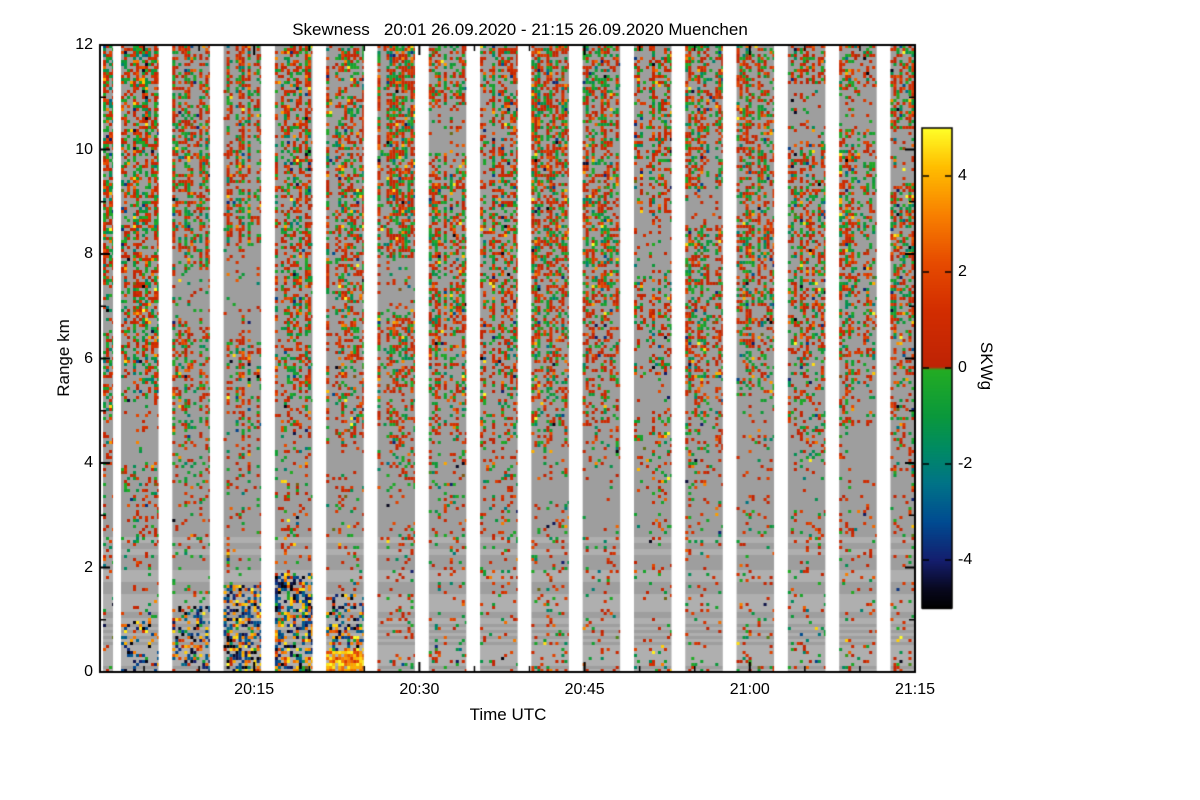  Describe the element at coordinates (986, 366) in the screenshot. I see `colorbar-label: SKWg` at that location.